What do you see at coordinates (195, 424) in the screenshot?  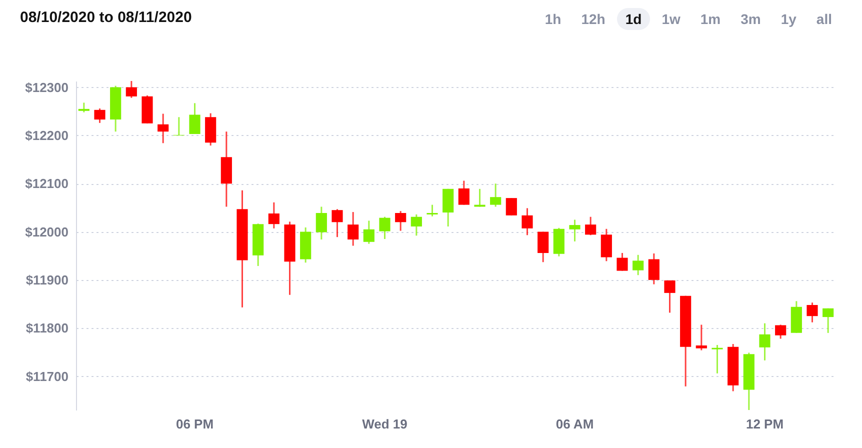 I see `x-tick-label: 06 PM` at bounding box center [195, 424].